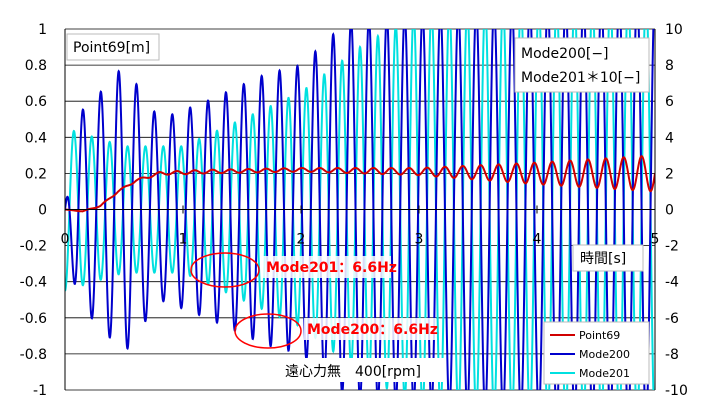 This screenshot has width=713, height=417. Describe the element at coordinates (372, 330) in the screenshot. I see `annotation-mode200-text: Mode200：6.6Hz` at that location.